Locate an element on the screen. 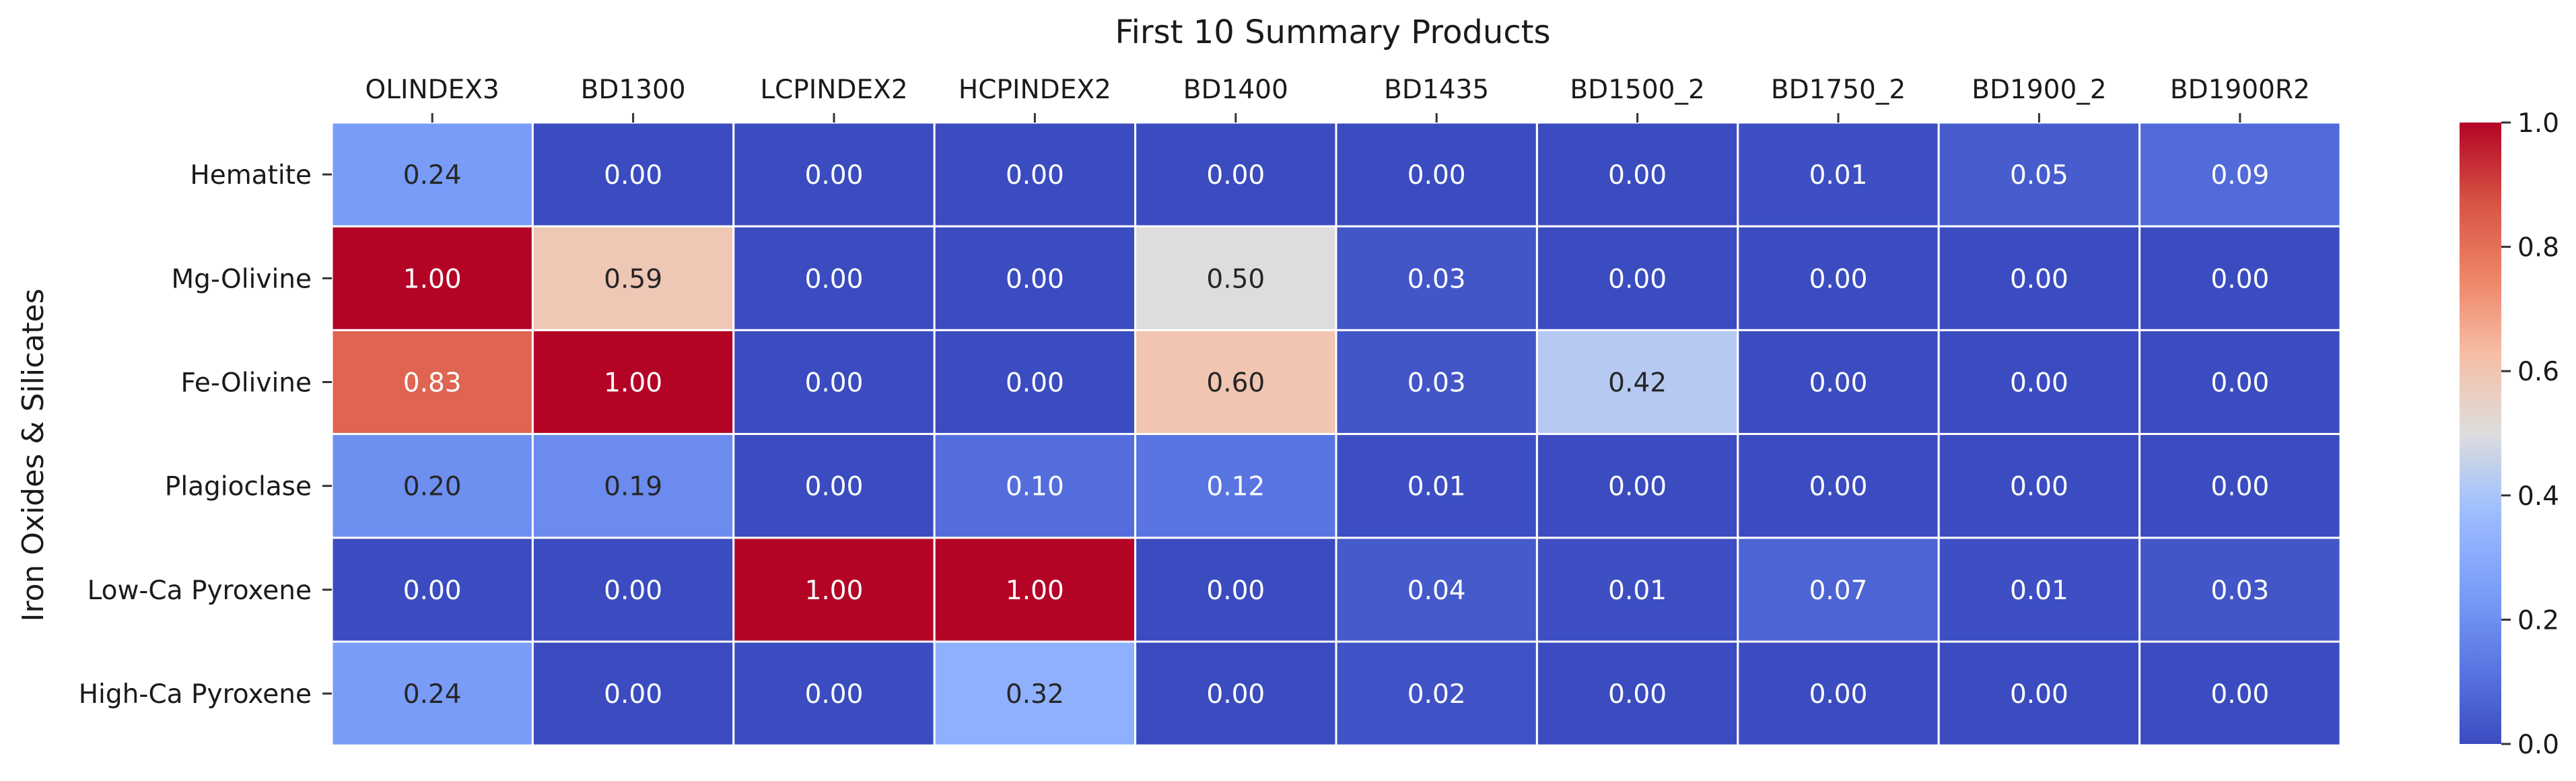 The image size is (2576, 781). chart-title: First 10 Summary Products is located at coordinates (1332, 32).